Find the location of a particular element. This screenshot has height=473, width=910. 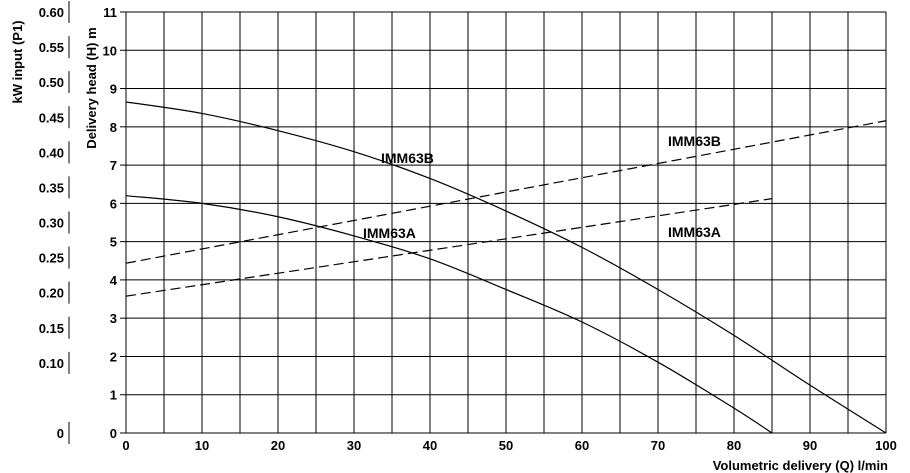

power-tick-label: 0.45 is located at coordinates (51, 117).